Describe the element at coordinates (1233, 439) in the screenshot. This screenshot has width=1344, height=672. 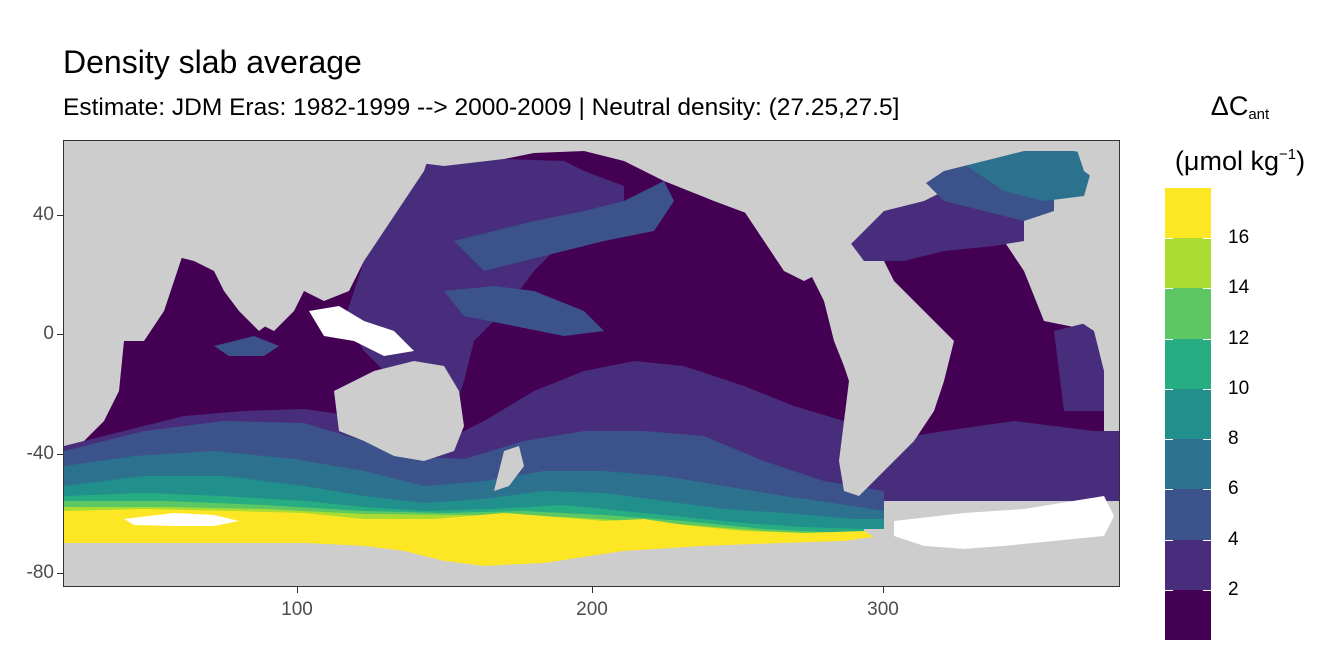
I see `legend-tick-label: 8` at that location.